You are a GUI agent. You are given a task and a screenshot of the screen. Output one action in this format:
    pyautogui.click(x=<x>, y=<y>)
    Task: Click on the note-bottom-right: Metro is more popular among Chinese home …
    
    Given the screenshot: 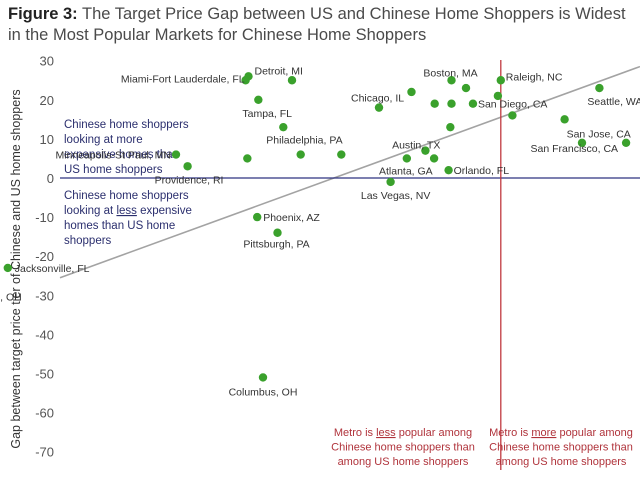 What is the action you would take?
    pyautogui.click(x=561, y=447)
    